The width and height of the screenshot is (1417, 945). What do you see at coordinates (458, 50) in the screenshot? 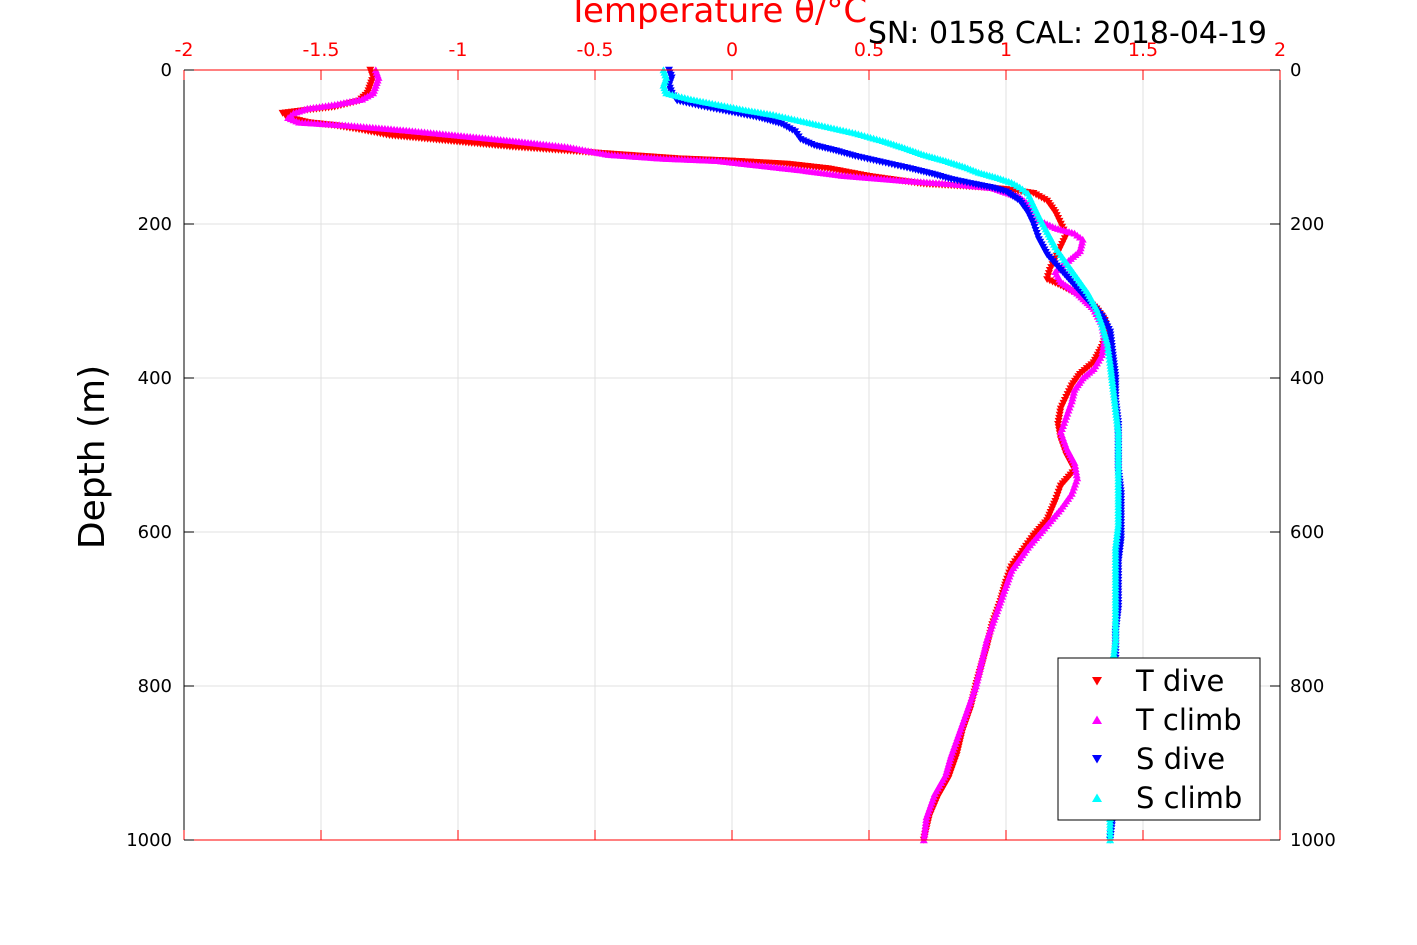
I see `x-tick-label: -1` at bounding box center [458, 50].